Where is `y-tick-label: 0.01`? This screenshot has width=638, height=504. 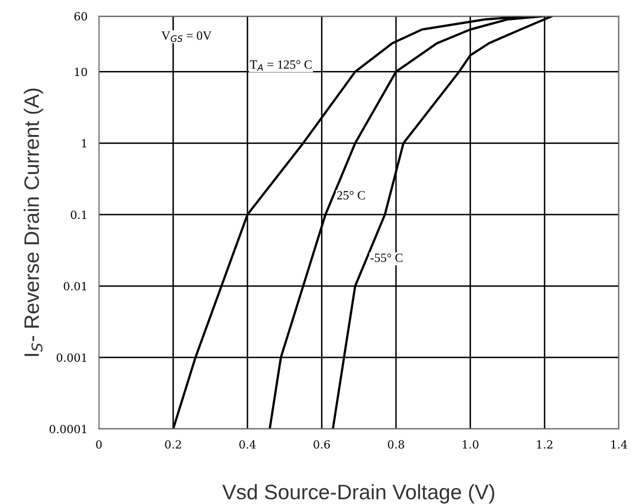
y-tick-label: 0.01 is located at coordinates (75, 286).